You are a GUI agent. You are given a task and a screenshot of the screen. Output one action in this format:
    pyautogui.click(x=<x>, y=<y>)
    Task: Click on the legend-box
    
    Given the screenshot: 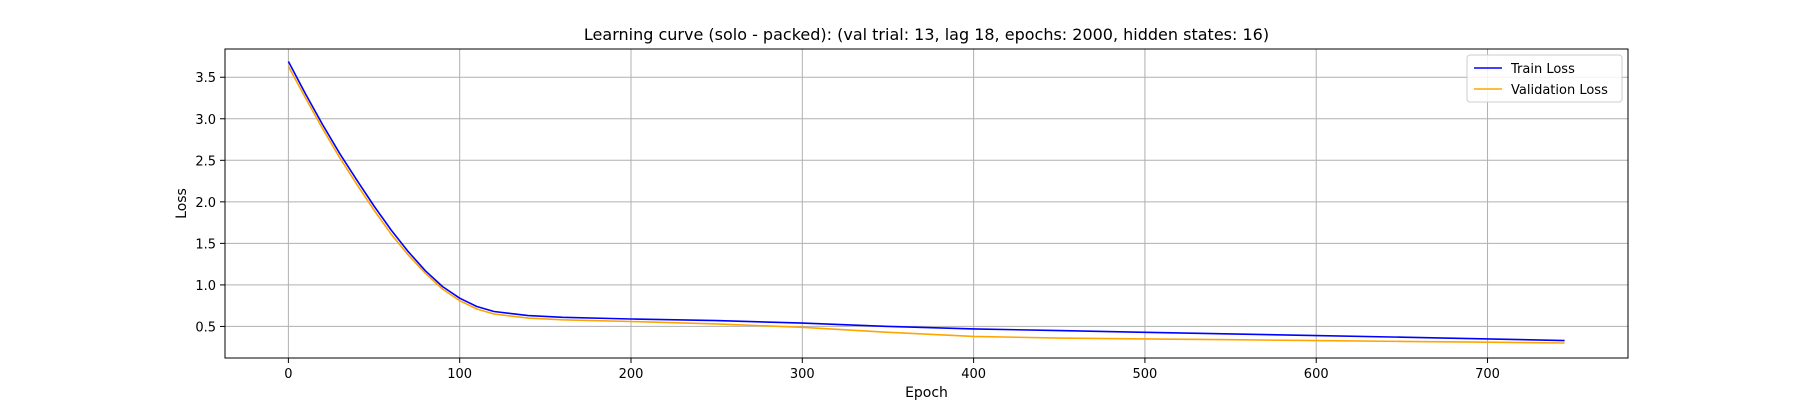 What is the action you would take?
    pyautogui.click(x=1544, y=78)
    